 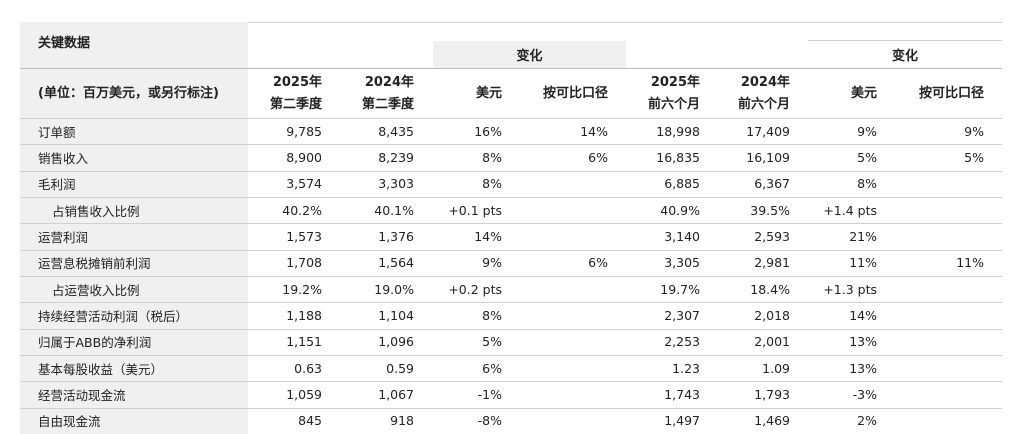 What do you see at coordinates (304, 131) in the screenshot?
I see `cell-value: 9,785` at bounding box center [304, 131].